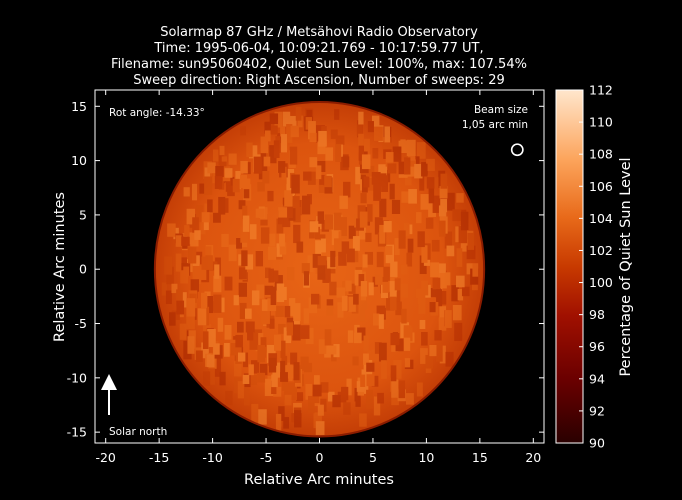  Describe the element at coordinates (533, 457) in the screenshot. I see `x-tick-label: 20` at that location.